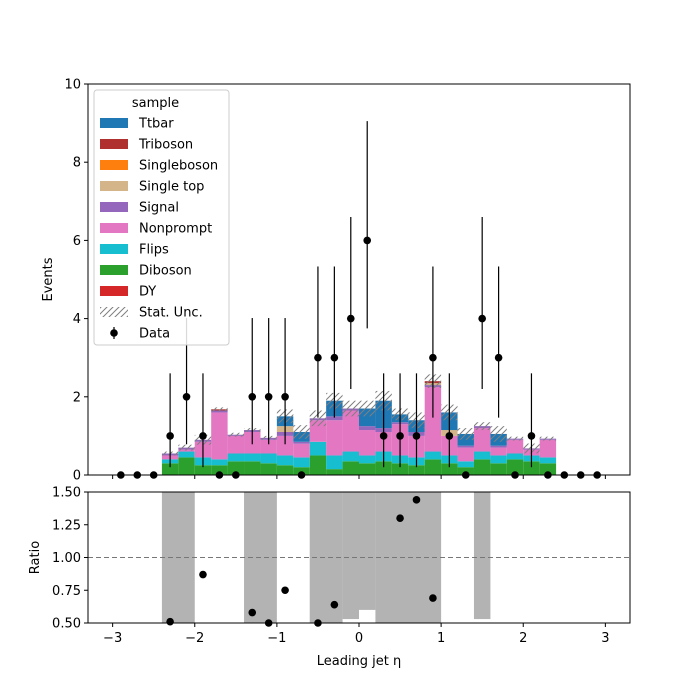 The height and width of the screenshot is (700, 700). What do you see at coordinates (77, 319) in the screenshot?
I see `y-tick-label: 4` at bounding box center [77, 319].